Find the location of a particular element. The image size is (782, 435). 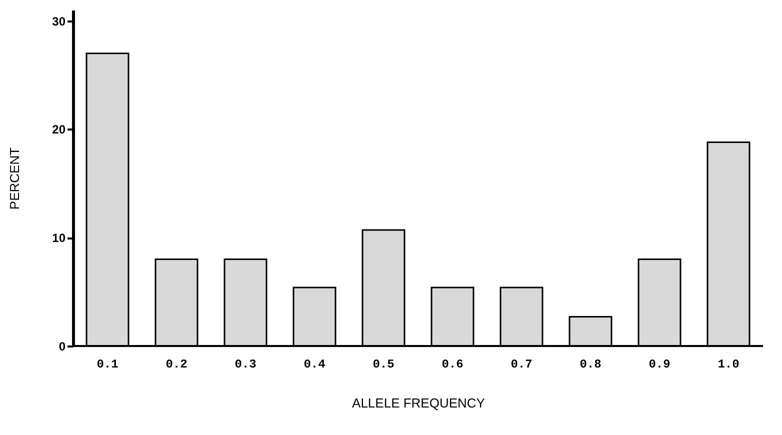

x-tick-label: 0.6 is located at coordinates (453, 365).